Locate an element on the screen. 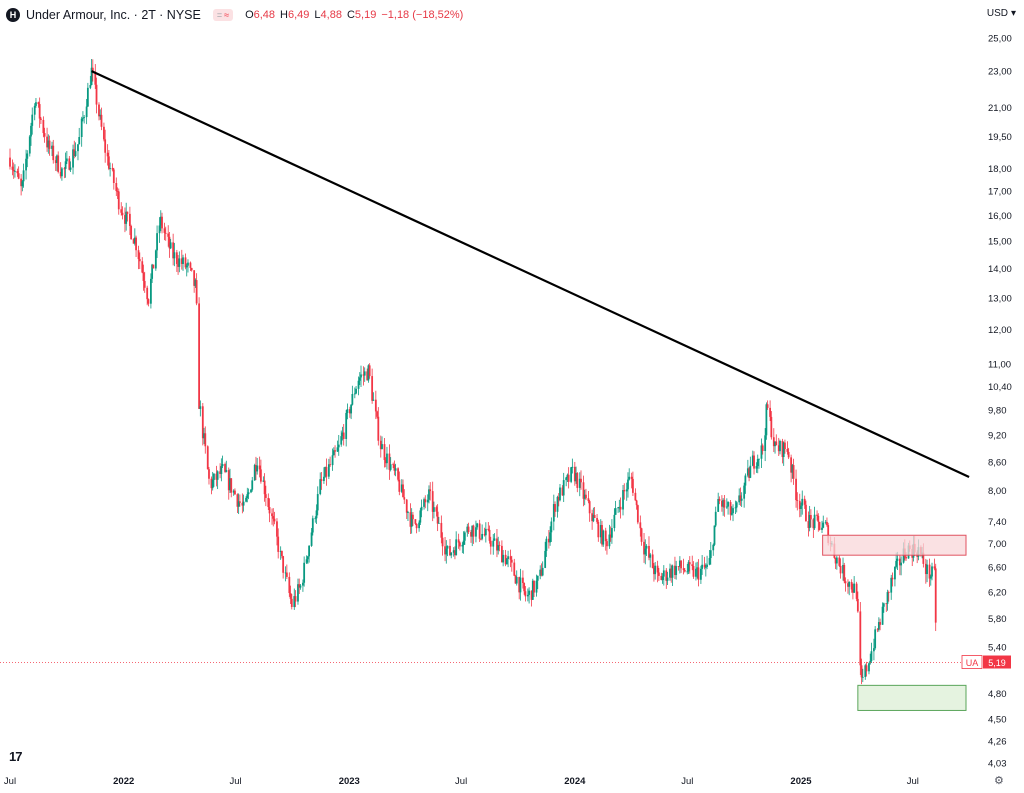  y-tick-label: 5,40 is located at coordinates (997, 647).